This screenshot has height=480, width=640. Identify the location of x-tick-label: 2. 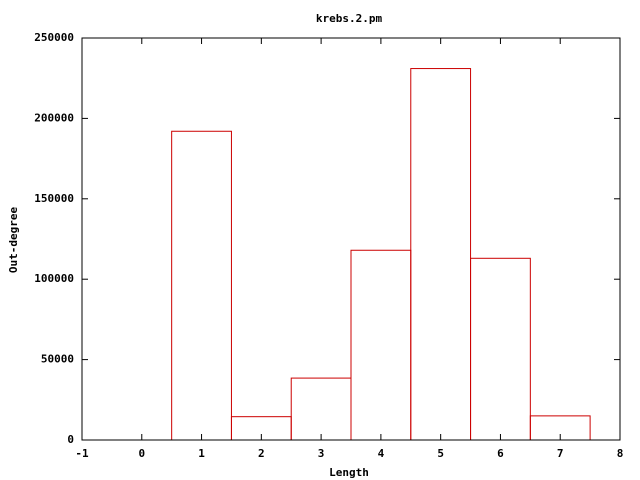
(261, 453).